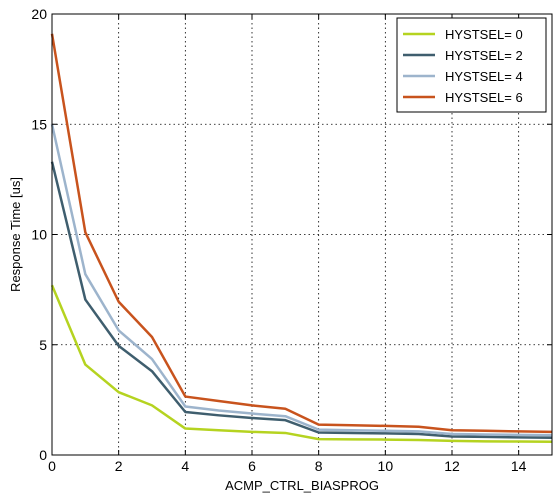  I want to click on x-tick-label: 8, so click(319, 466).